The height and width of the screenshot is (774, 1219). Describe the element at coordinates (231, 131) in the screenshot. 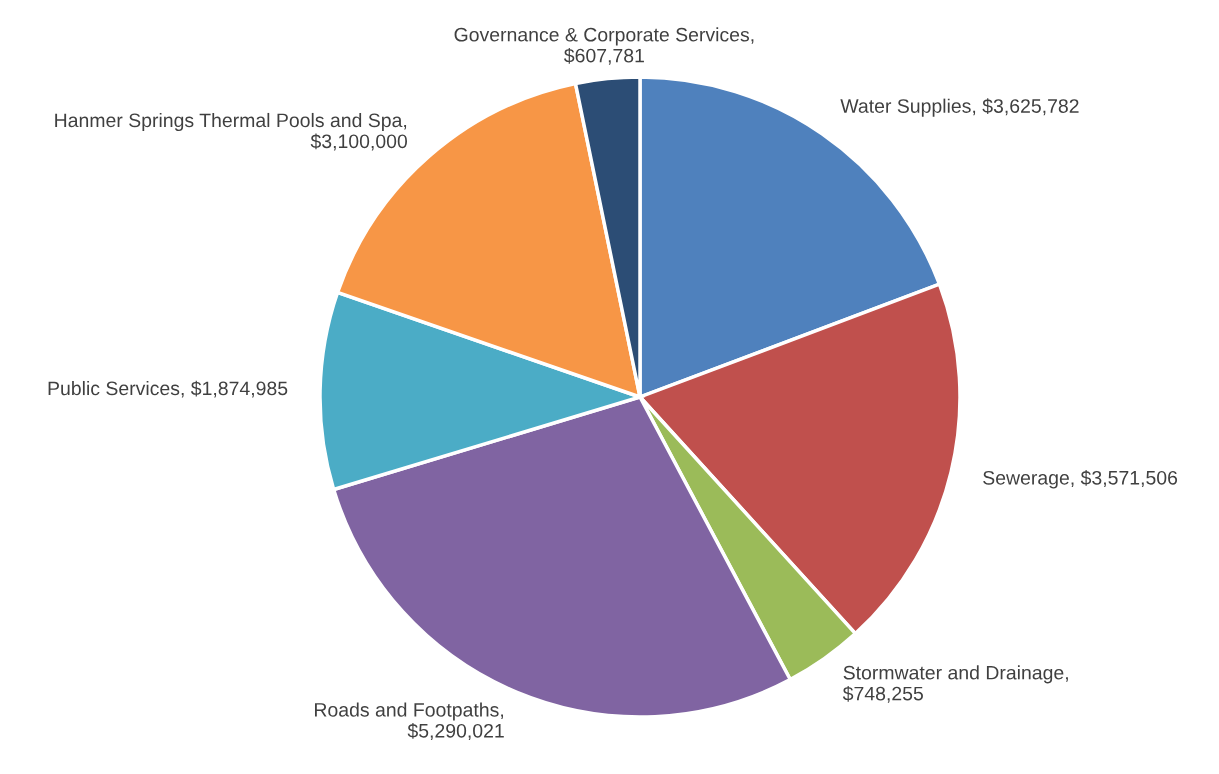

I see `slice-label: Hanmer Springs Thermal Pools and Spa, $3,100,000` at that location.